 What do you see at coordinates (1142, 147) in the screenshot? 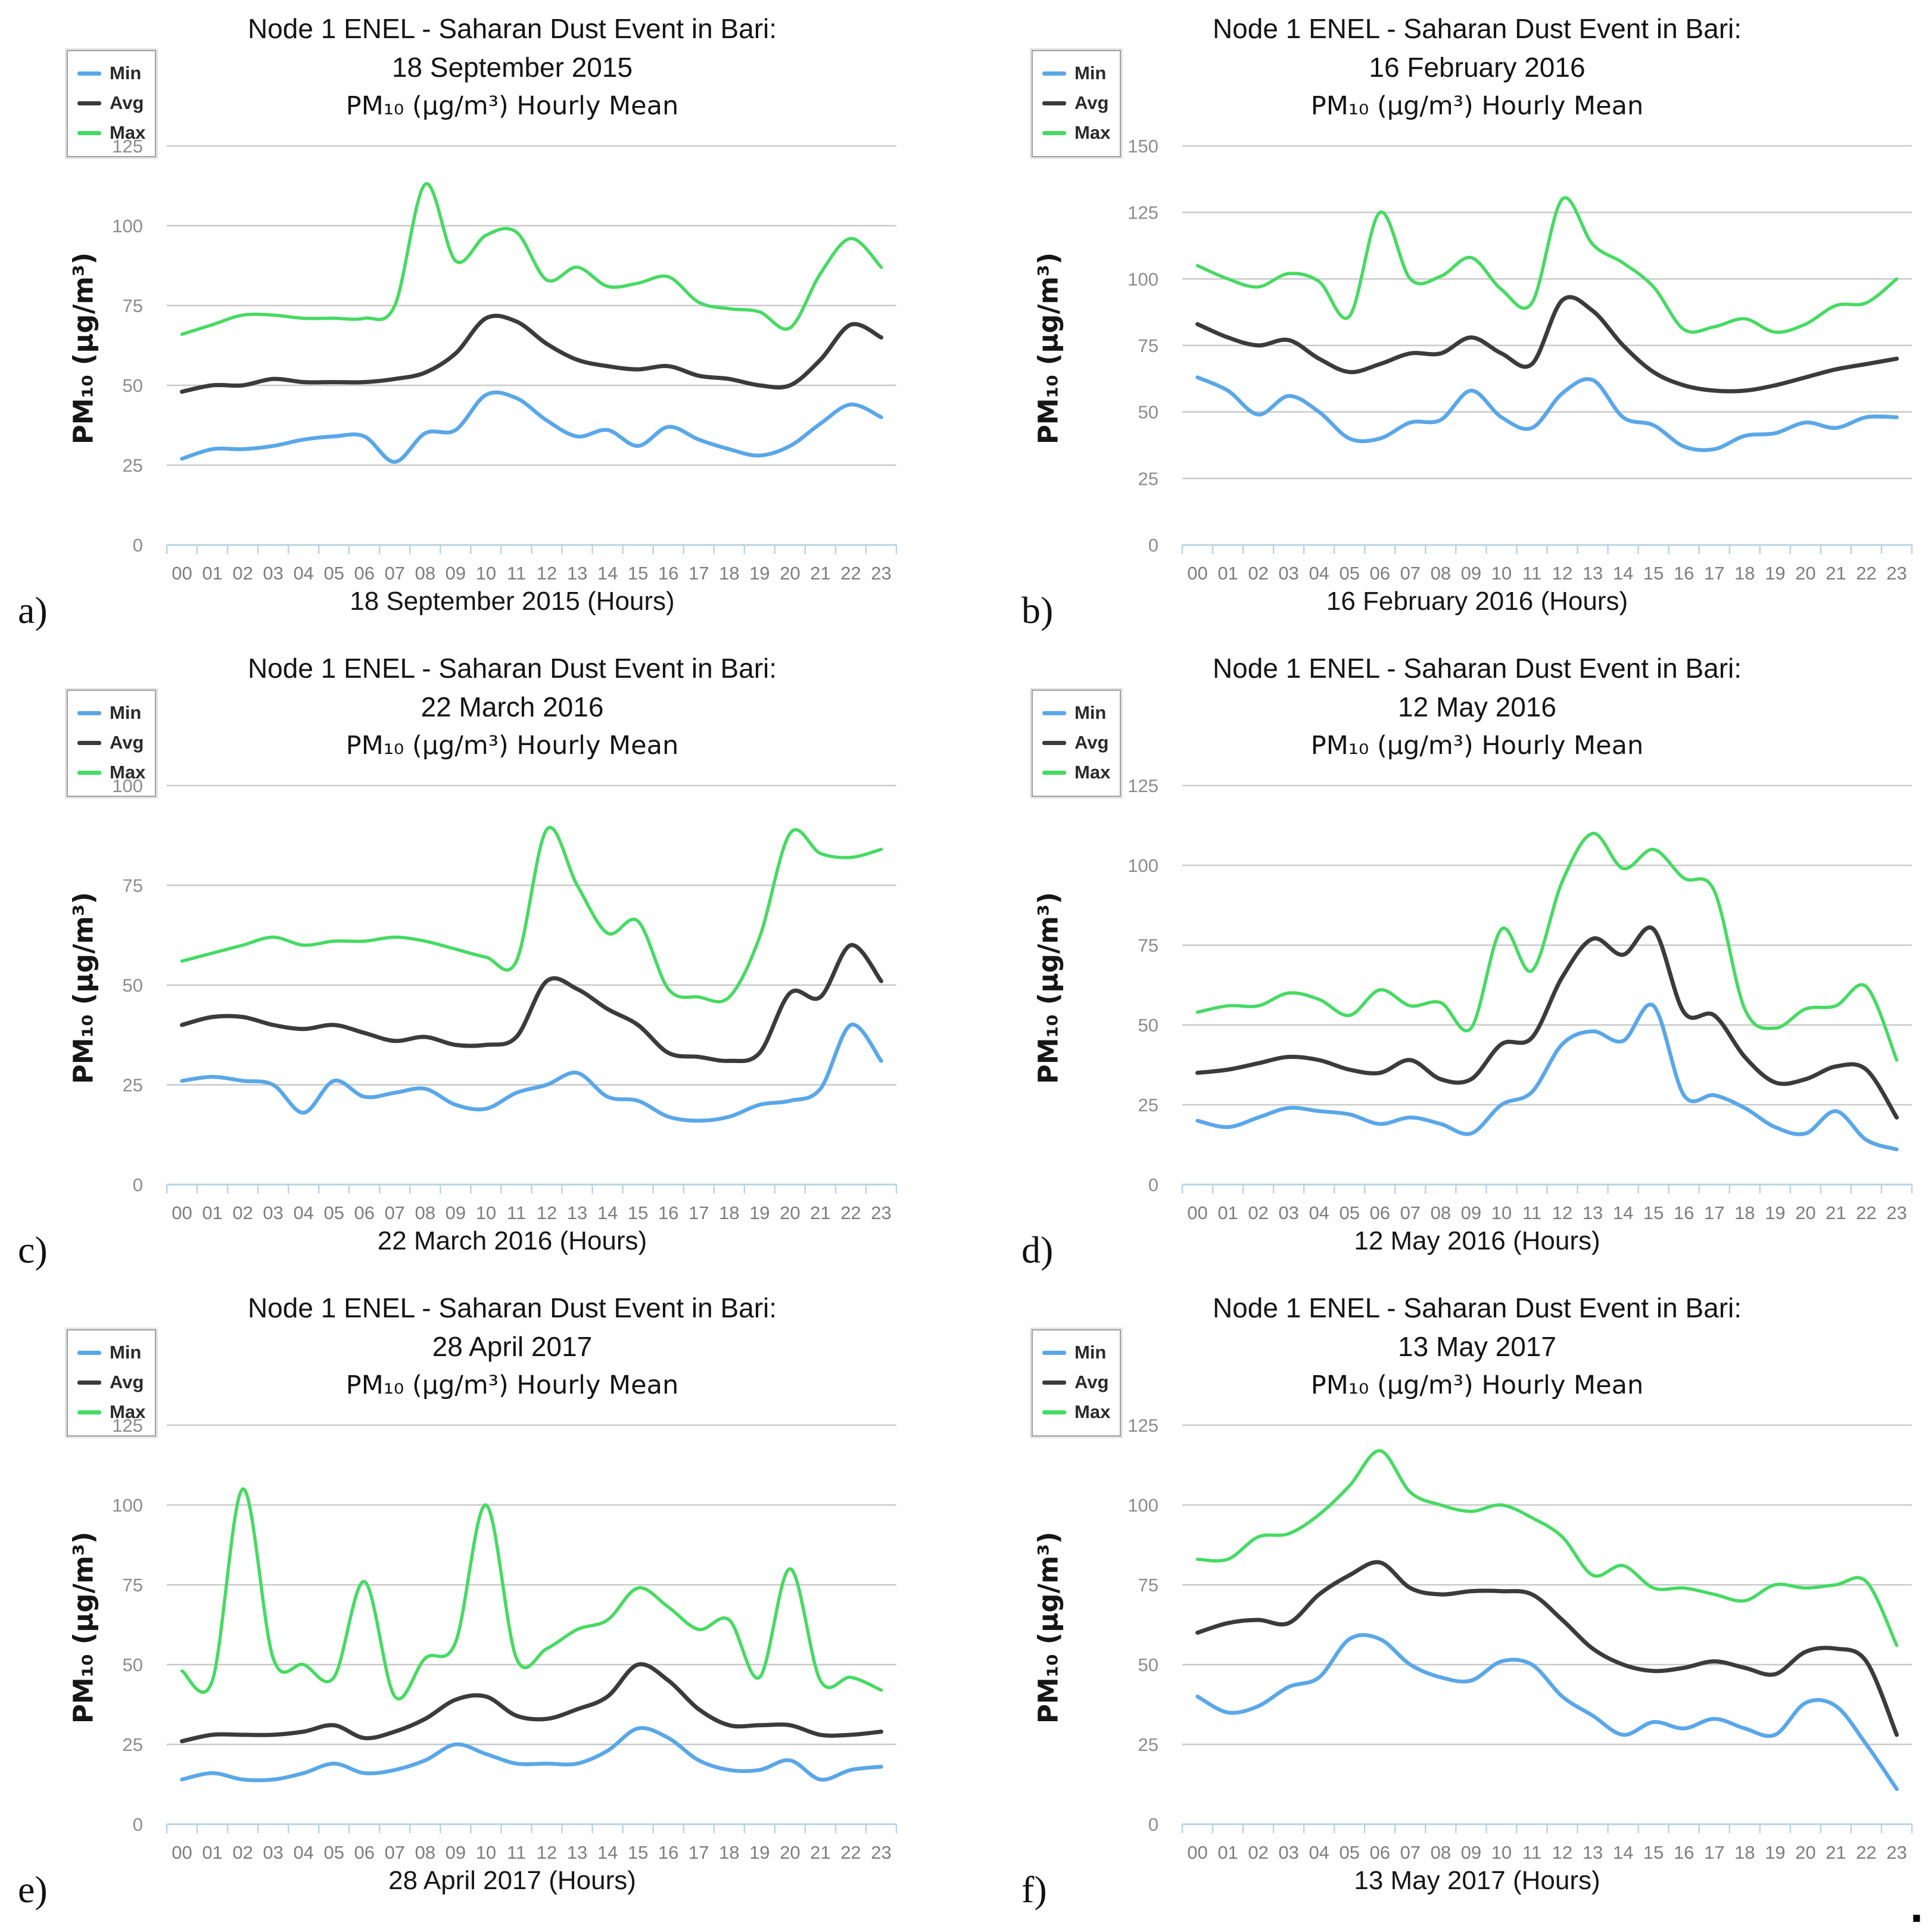
I see `svg-text: 150` at bounding box center [1142, 147].